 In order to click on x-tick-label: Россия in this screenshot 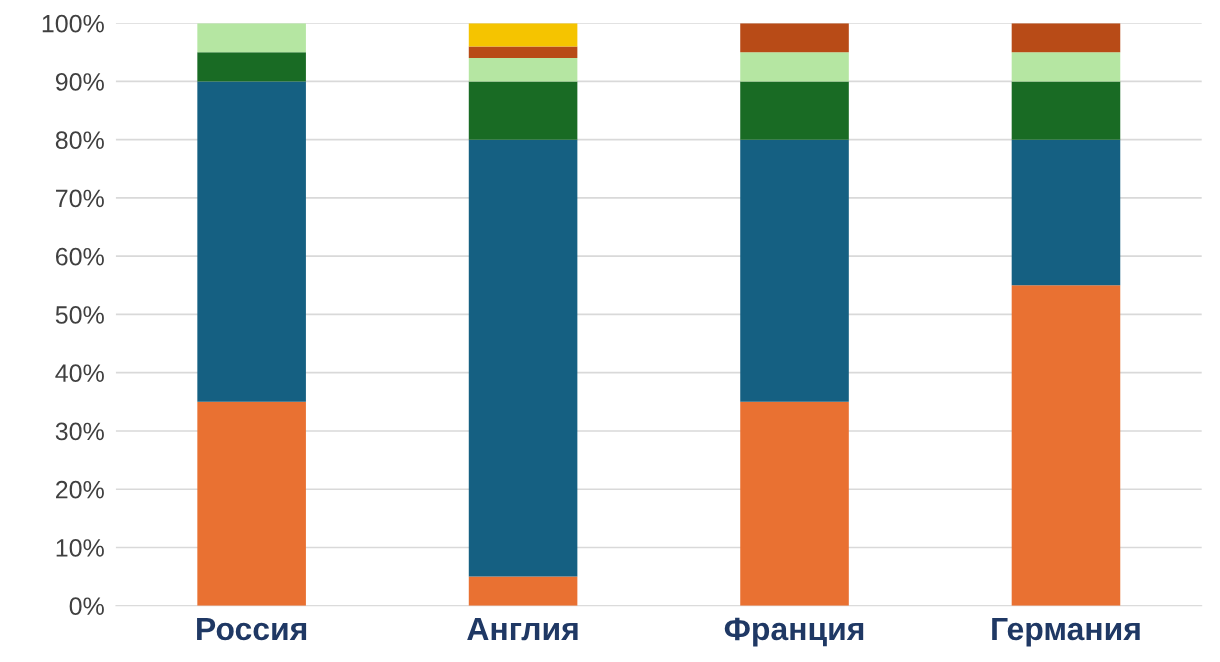, I will do `click(252, 629)`.